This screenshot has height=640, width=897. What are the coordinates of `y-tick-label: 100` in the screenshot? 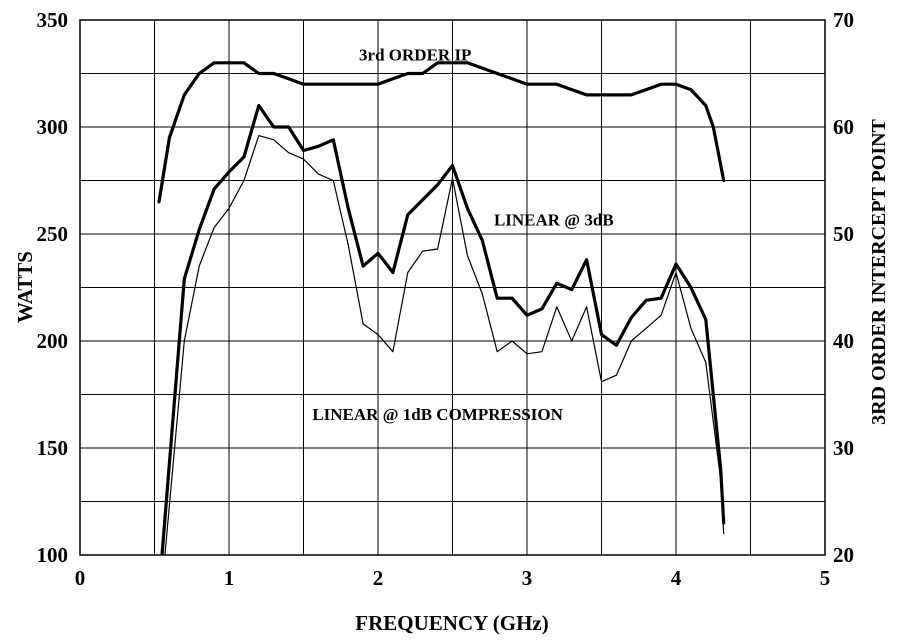 It's located at (53, 555).